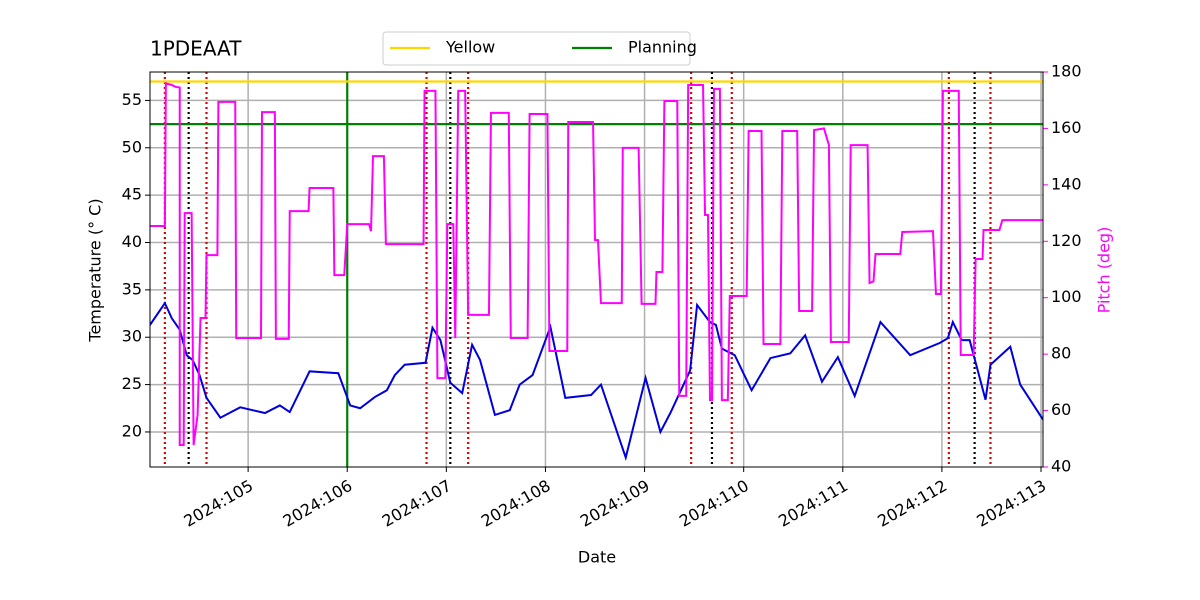 This screenshot has height=600, width=1200. What do you see at coordinates (1061, 466) in the screenshot?
I see `y2-tick-label: 40` at bounding box center [1061, 466].